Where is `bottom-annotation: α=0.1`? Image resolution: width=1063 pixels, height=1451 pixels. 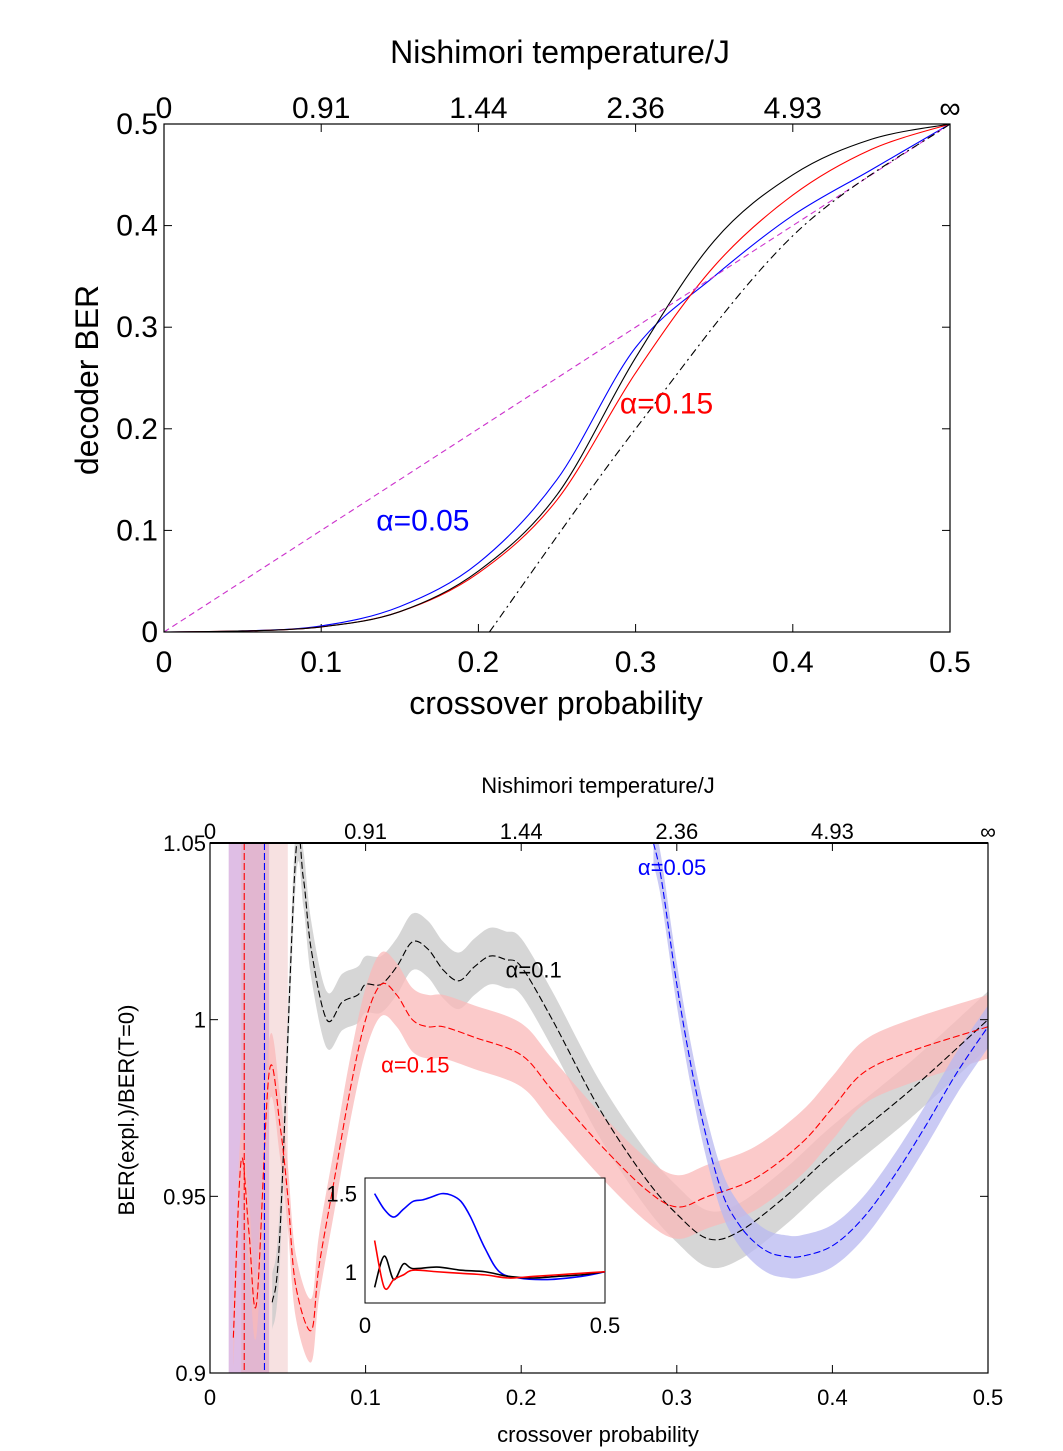
bottom-annotation: α=0.1 is located at coordinates (534, 969).